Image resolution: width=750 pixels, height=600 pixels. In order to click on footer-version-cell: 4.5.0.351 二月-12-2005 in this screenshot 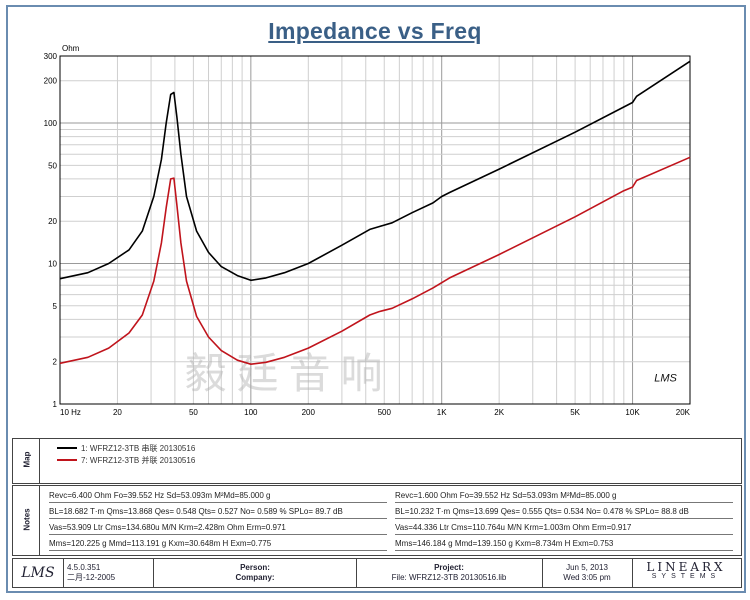, I will do `click(108, 573)`.